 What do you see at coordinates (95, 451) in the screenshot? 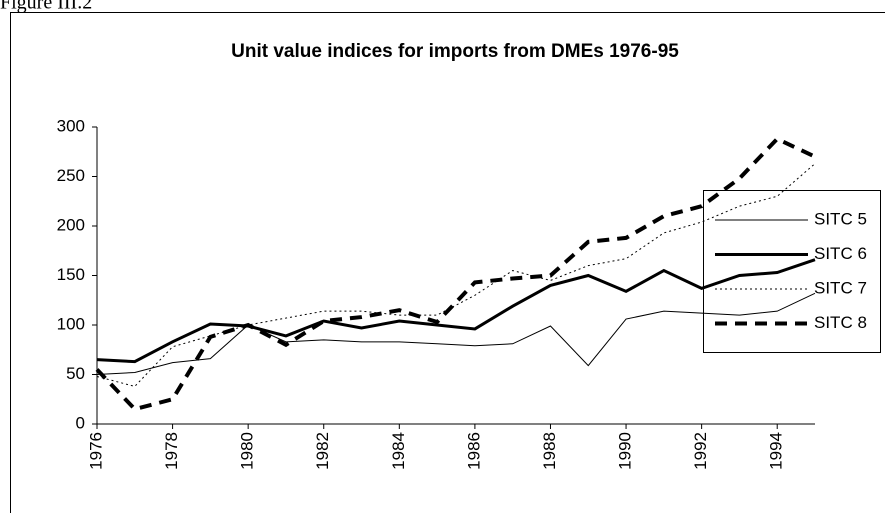
I see `x-tick-label: 1976` at bounding box center [95, 451].